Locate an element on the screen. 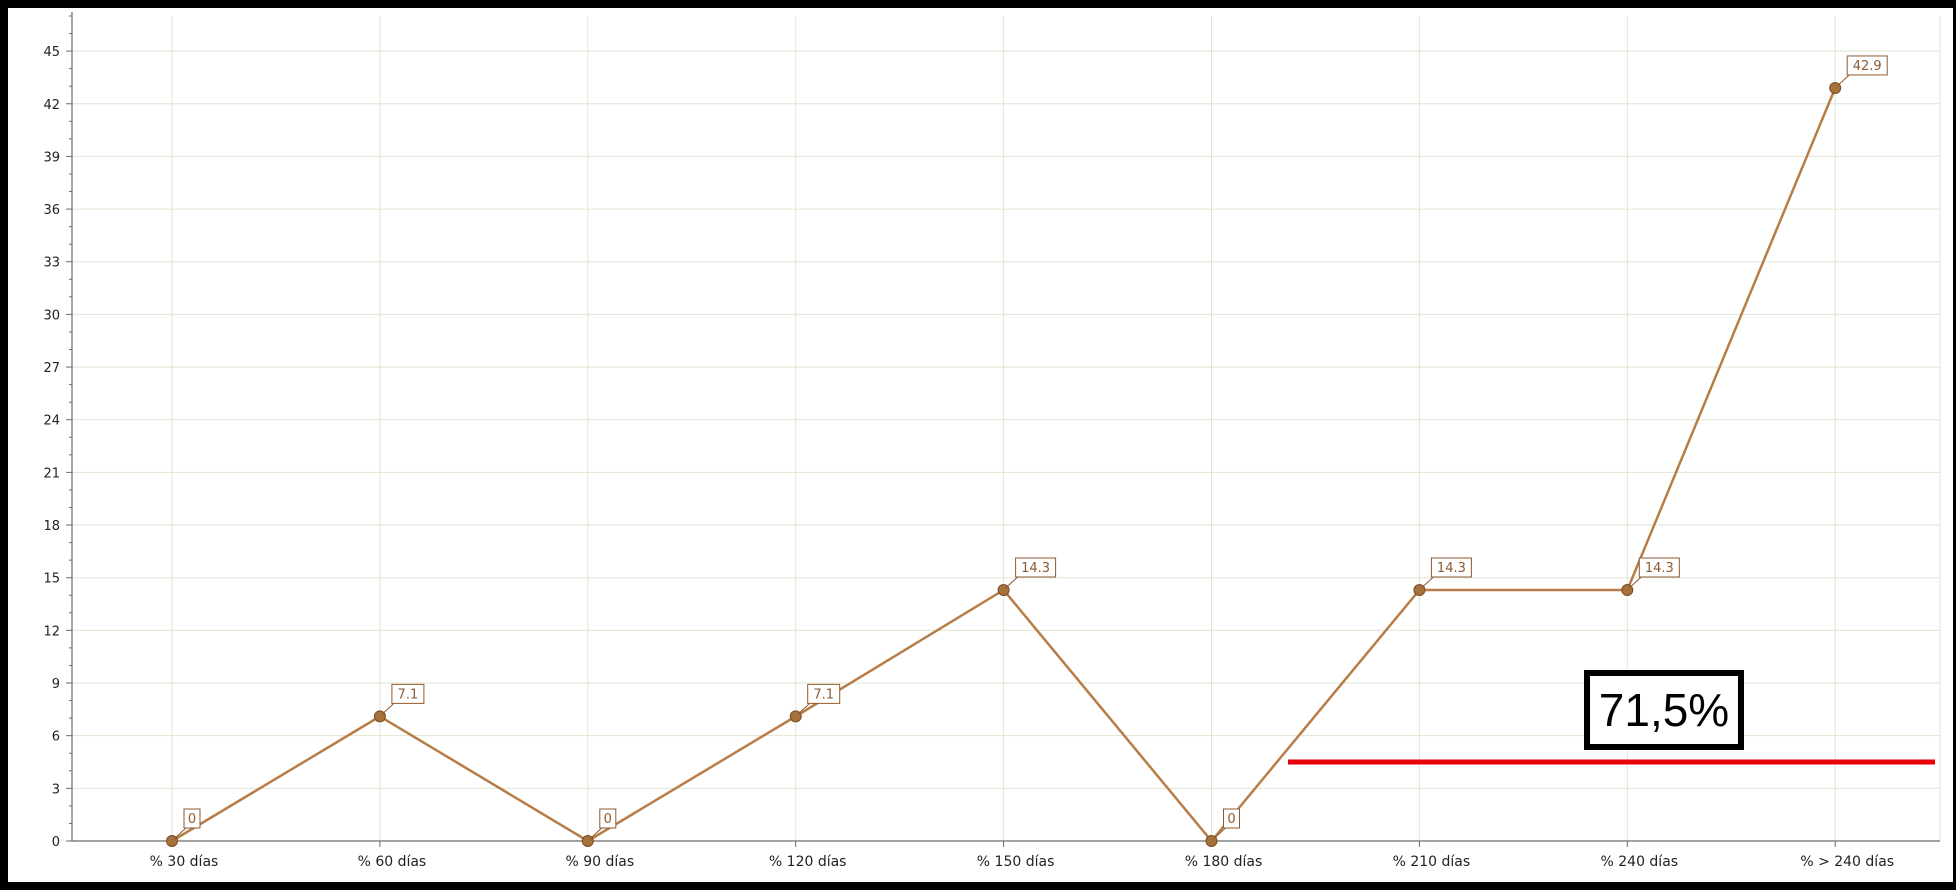  x-tick-label: % 60 días is located at coordinates (392, 862).